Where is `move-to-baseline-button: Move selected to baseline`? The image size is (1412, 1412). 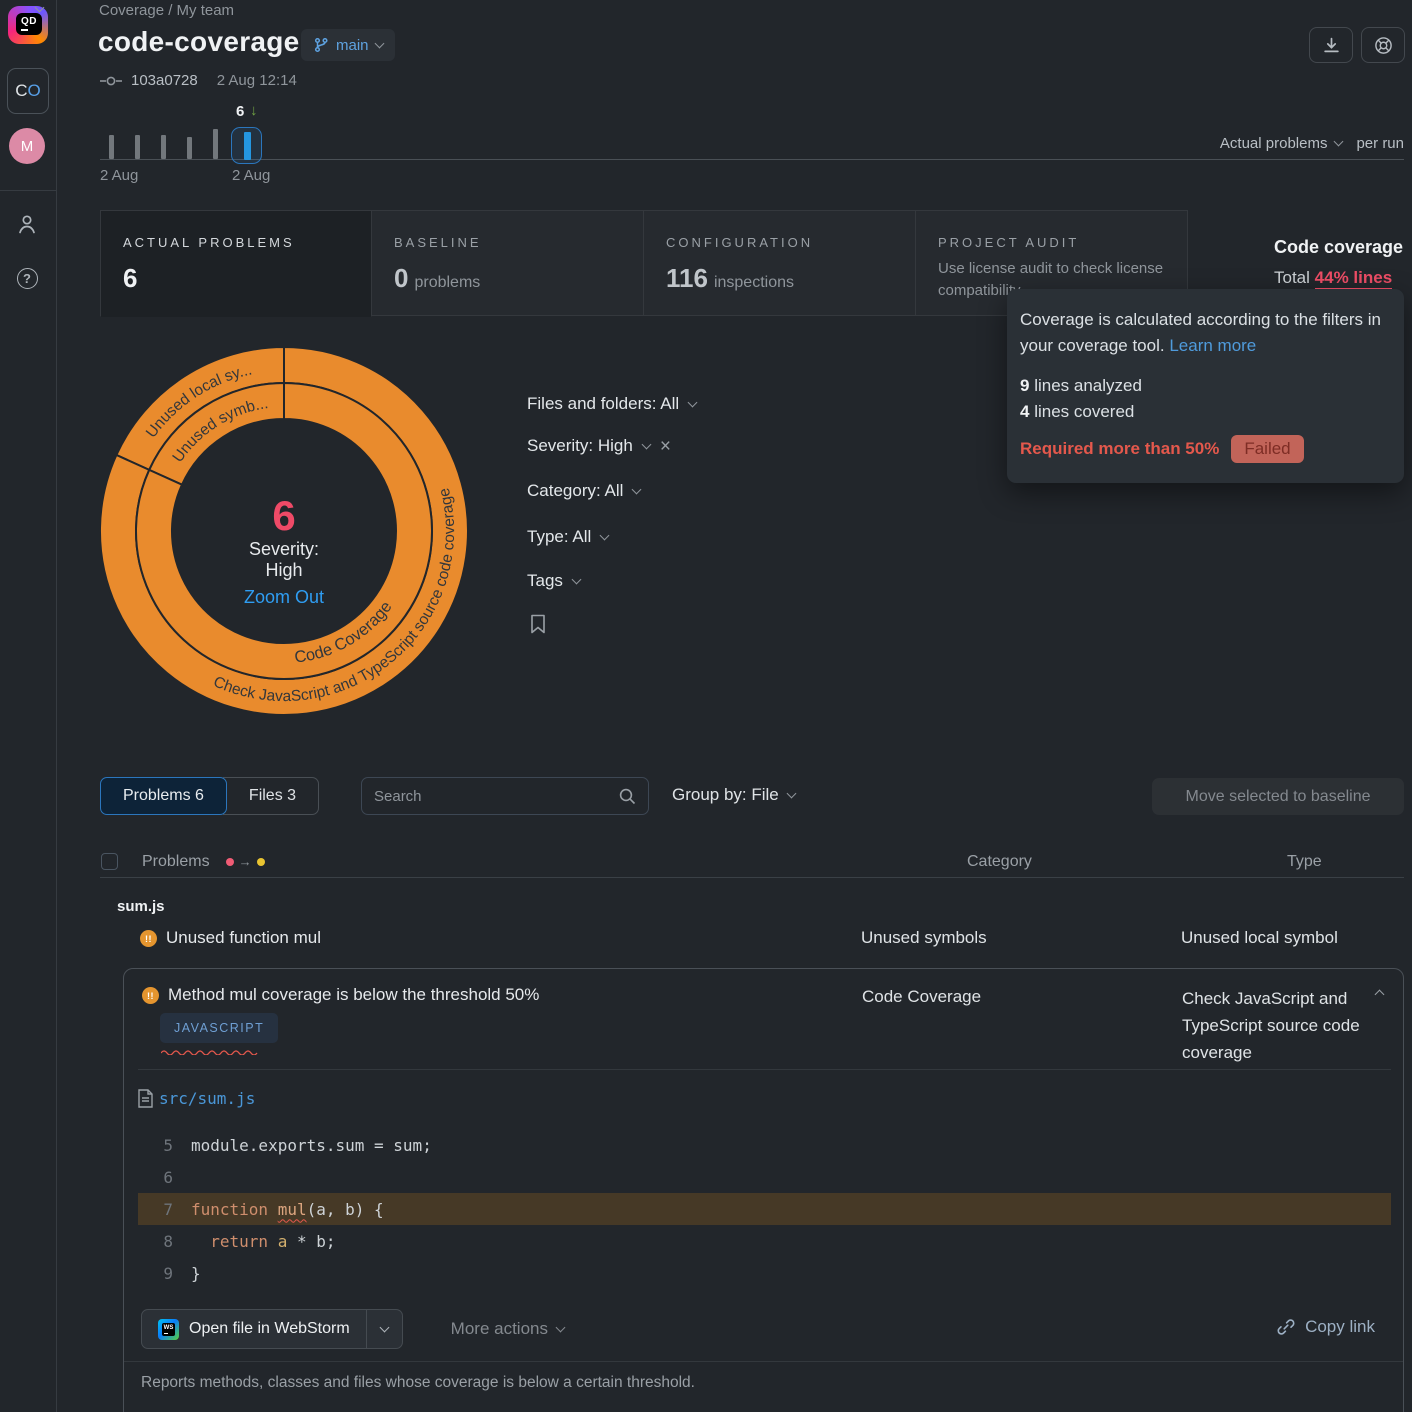 move-to-baseline-button: Move selected to baseline is located at coordinates (1278, 796).